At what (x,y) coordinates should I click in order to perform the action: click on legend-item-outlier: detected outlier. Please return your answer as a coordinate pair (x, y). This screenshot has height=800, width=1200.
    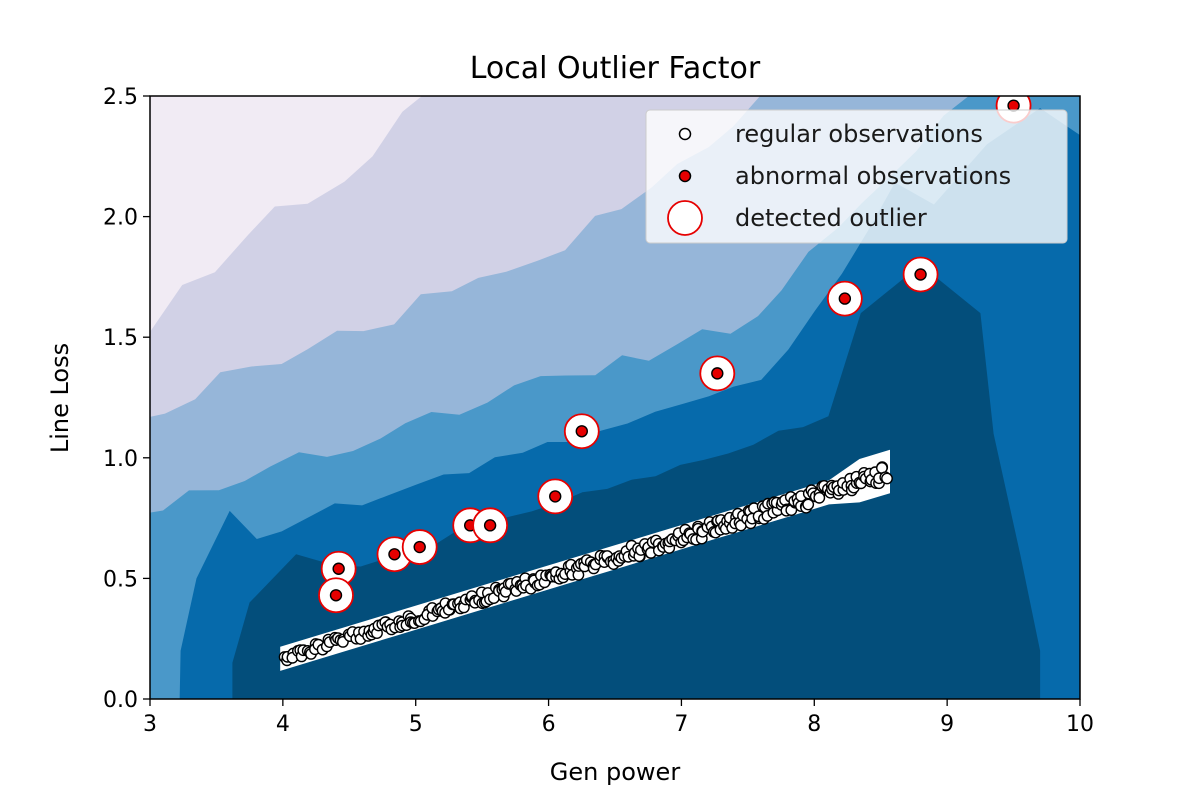
    Looking at the image, I should click on (797, 218).